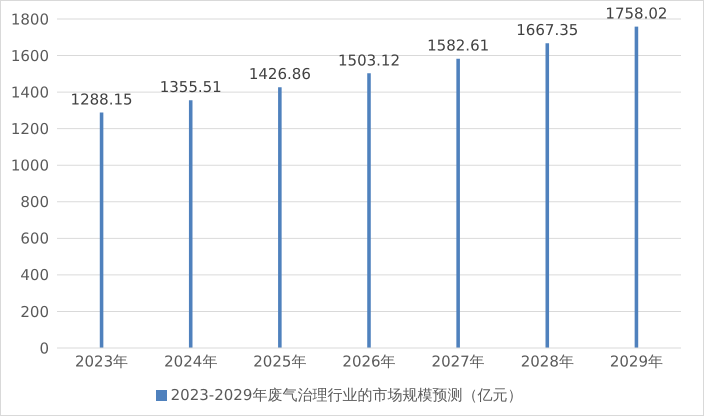 Image resolution: width=704 pixels, height=416 pixels. I want to click on x-tick-label: 2029年, so click(637, 361).